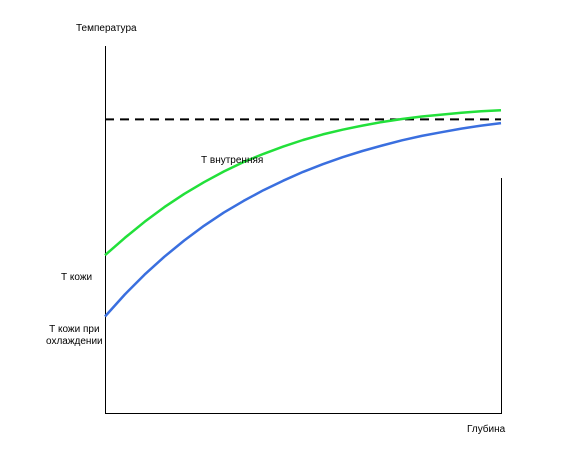  What do you see at coordinates (232, 160) in the screenshot?
I see `reference-line-label: Т внутренняя` at bounding box center [232, 160].